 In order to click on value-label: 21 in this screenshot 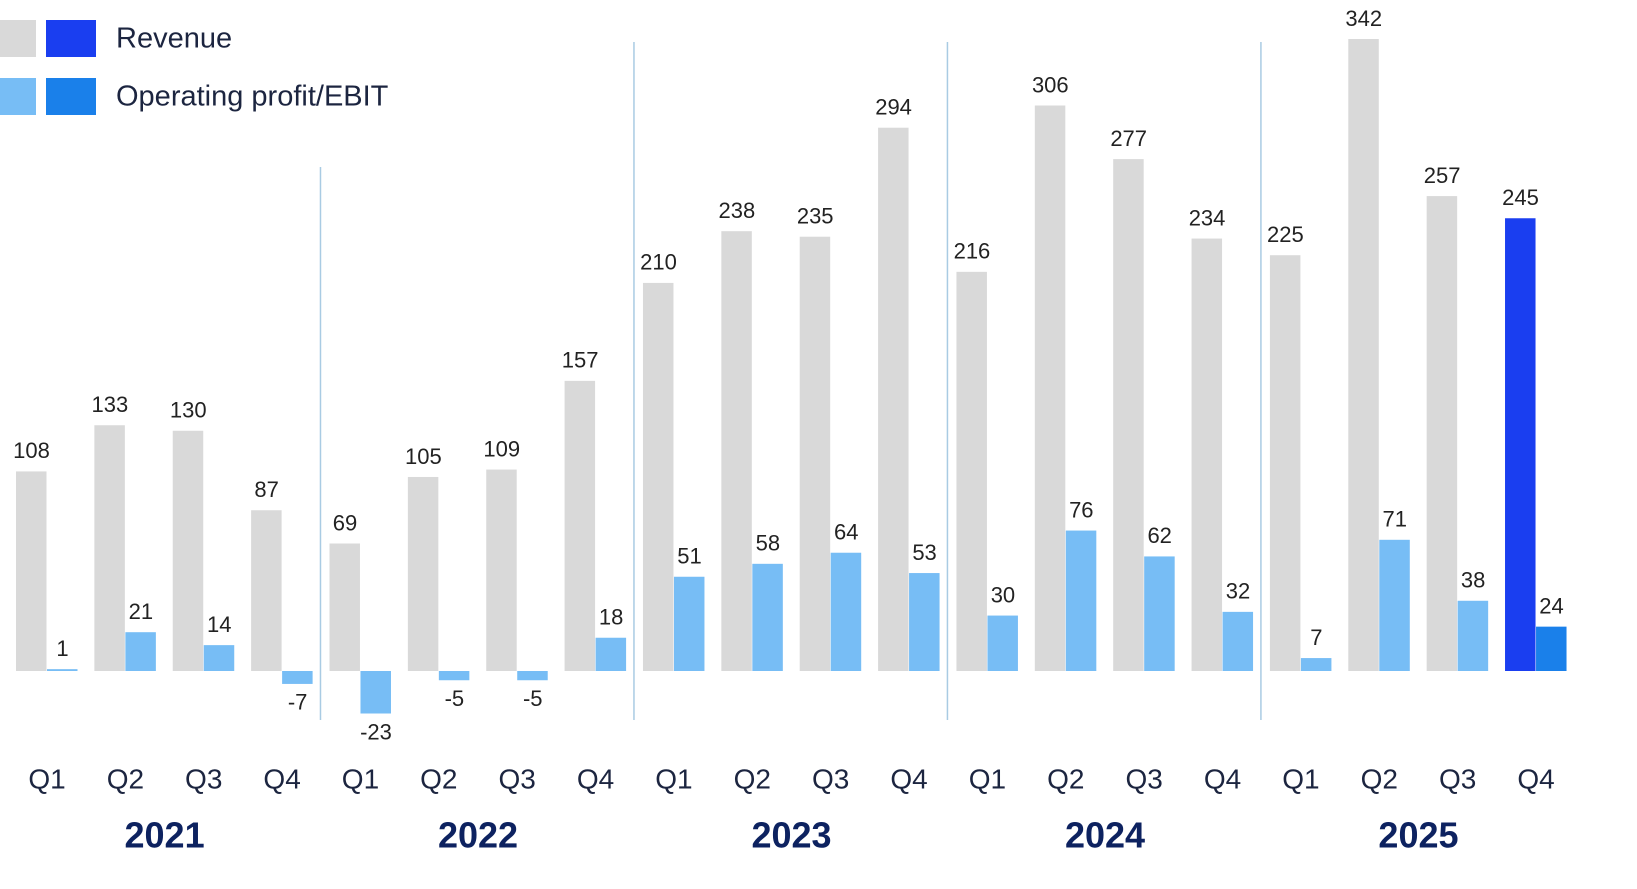, I will do `click(141, 611)`.